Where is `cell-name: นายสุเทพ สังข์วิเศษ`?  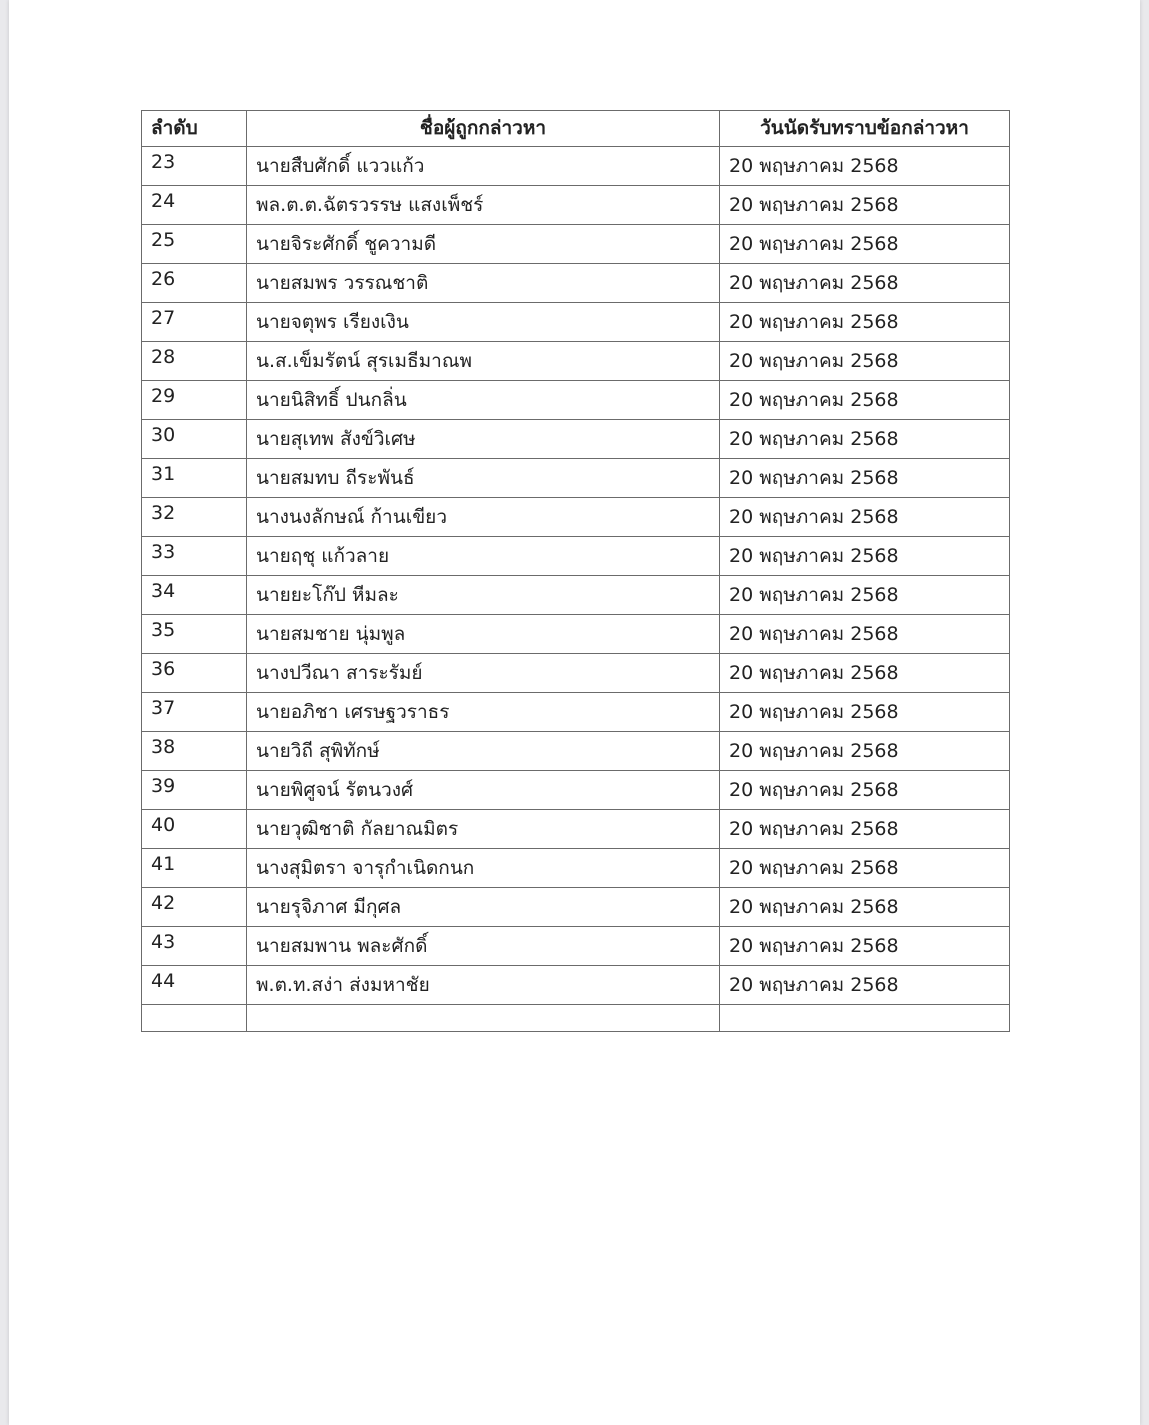
cell-name: นายสุเทพ สังข์วิเศษ is located at coordinates (483, 439).